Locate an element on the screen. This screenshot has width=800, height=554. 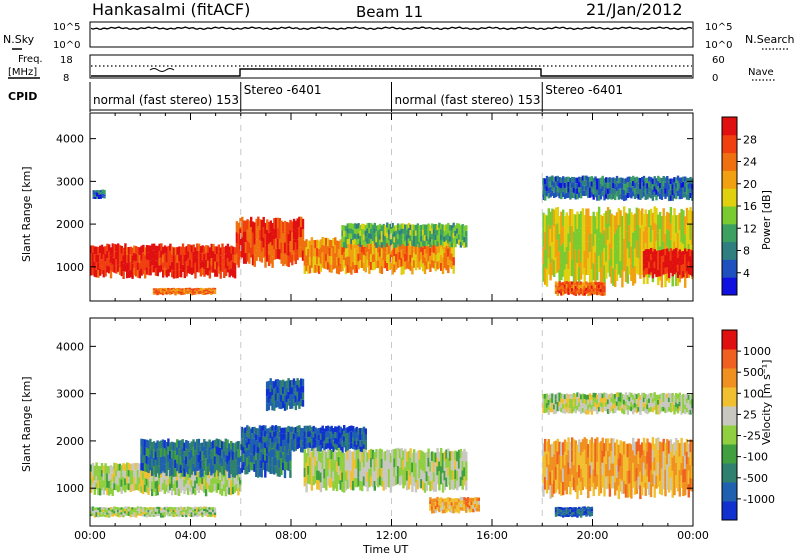
freq-strip: Freq. [MHz] 18 8 60 0 Nave is located at coordinates (392, 69).